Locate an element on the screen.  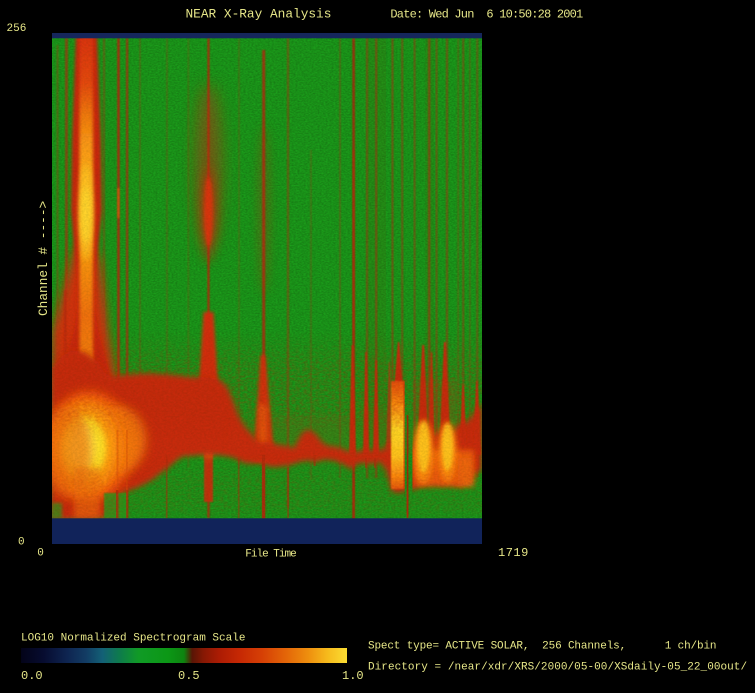
svg-text: 0.0 is located at coordinates (32, 676).